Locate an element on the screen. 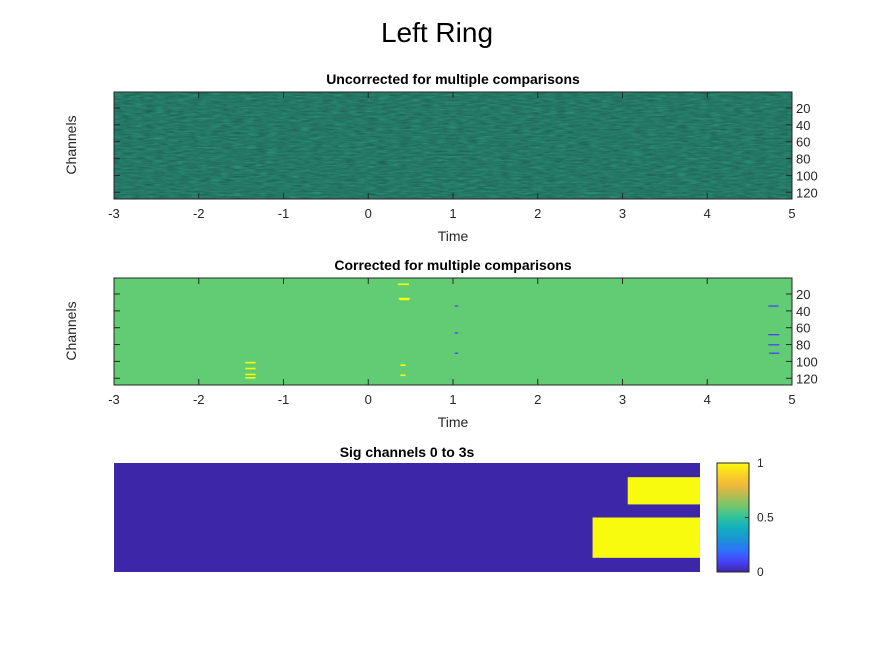  colorbar-tick-label: 0.5 is located at coordinates (765, 518).